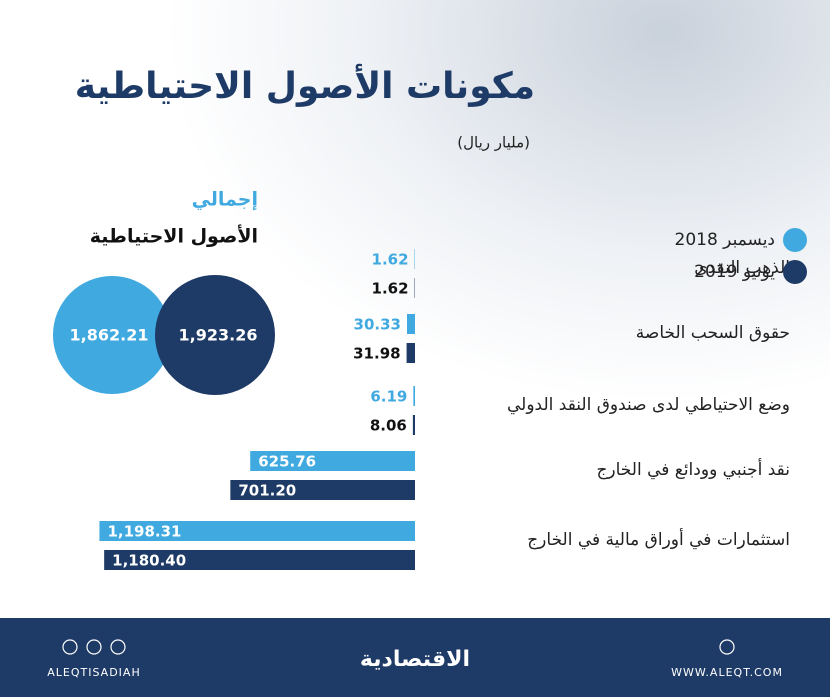 Image resolution: width=830 pixels, height=697 pixels. What do you see at coordinates (388, 397) in the screenshot?
I see `value-label: 6.19` at bounding box center [388, 397].